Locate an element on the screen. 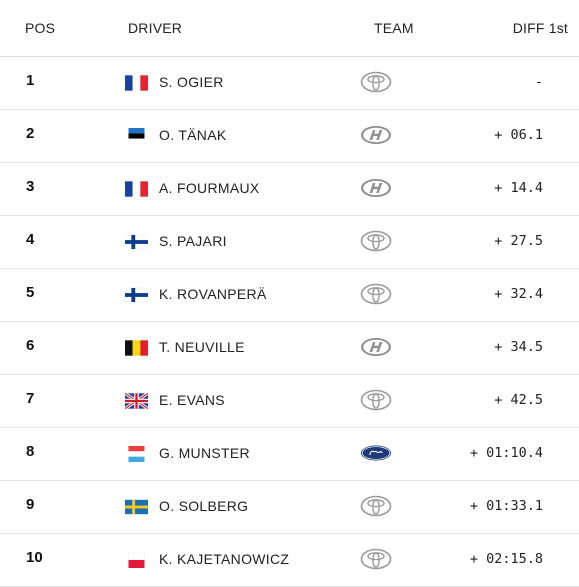  table-row: 9 O. SOLBERG + 01:33.1 is located at coordinates (289, 507).